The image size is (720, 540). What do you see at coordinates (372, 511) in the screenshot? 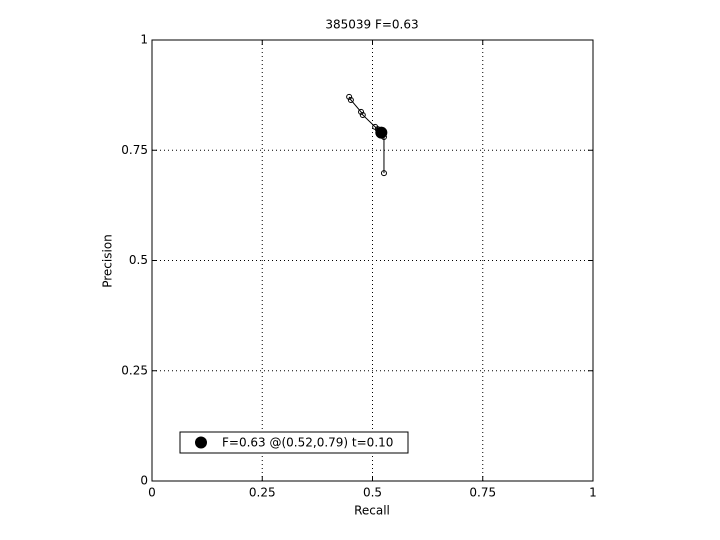
I see `x-axis-label: Recall` at bounding box center [372, 511].